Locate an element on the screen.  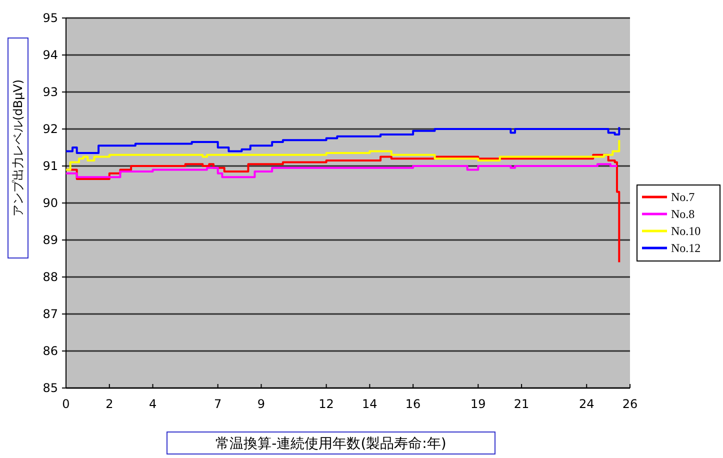
legend-label: No.8 is located at coordinates (683, 214).